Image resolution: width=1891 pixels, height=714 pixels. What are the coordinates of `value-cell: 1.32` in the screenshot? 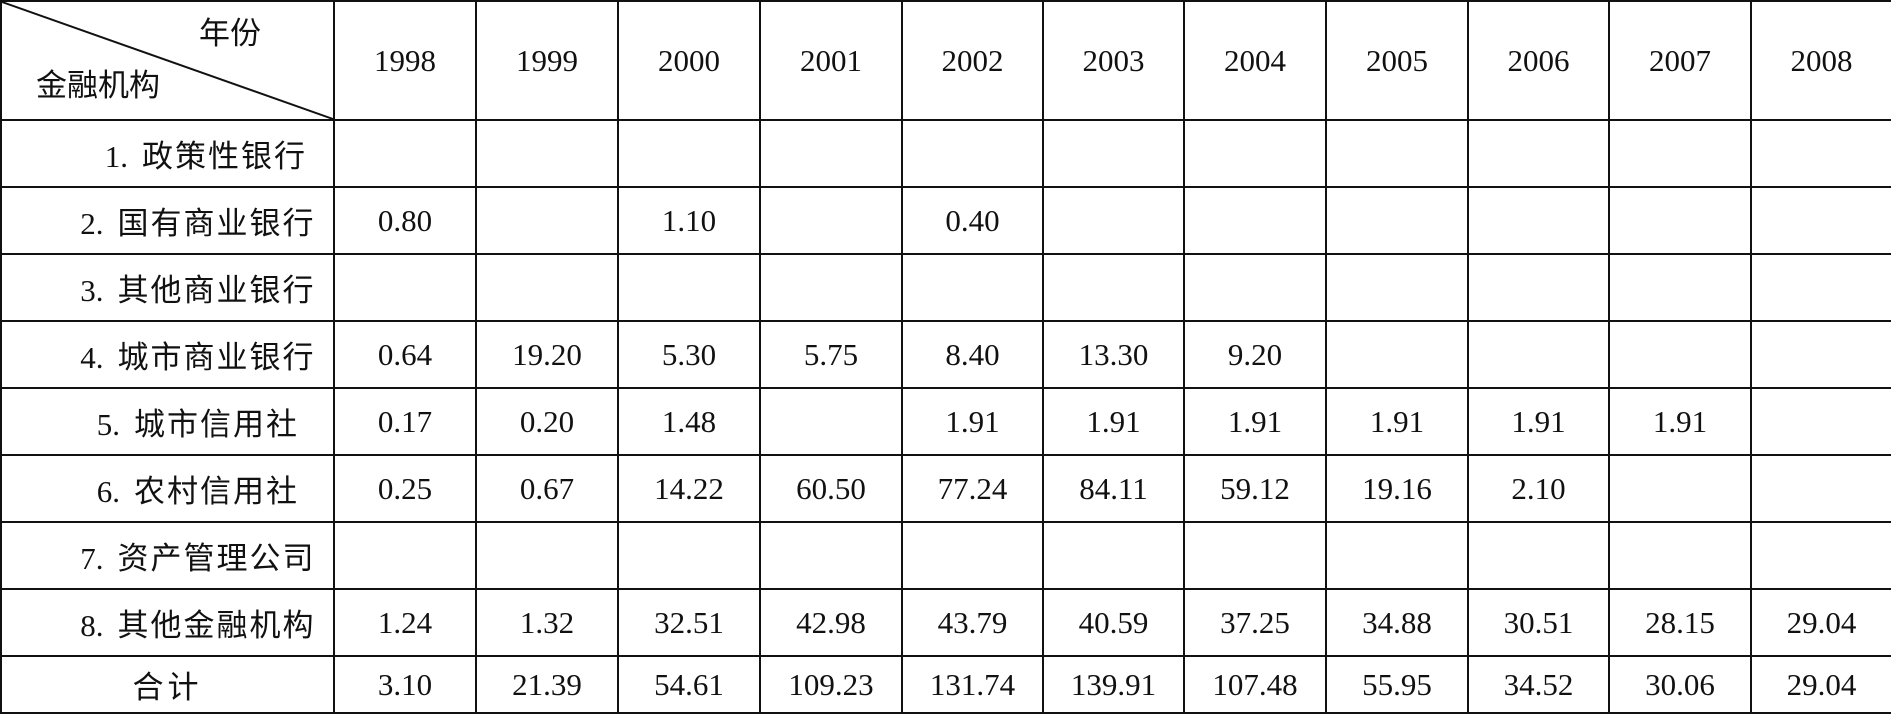 It's located at (547, 622).